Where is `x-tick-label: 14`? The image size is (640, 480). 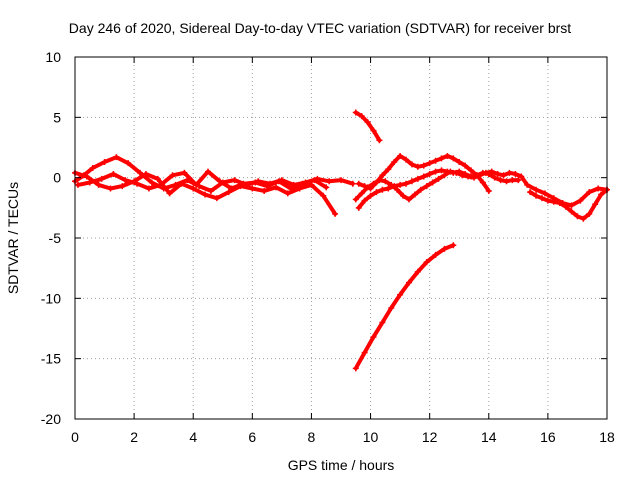
x-tick-label: 14 is located at coordinates (489, 437).